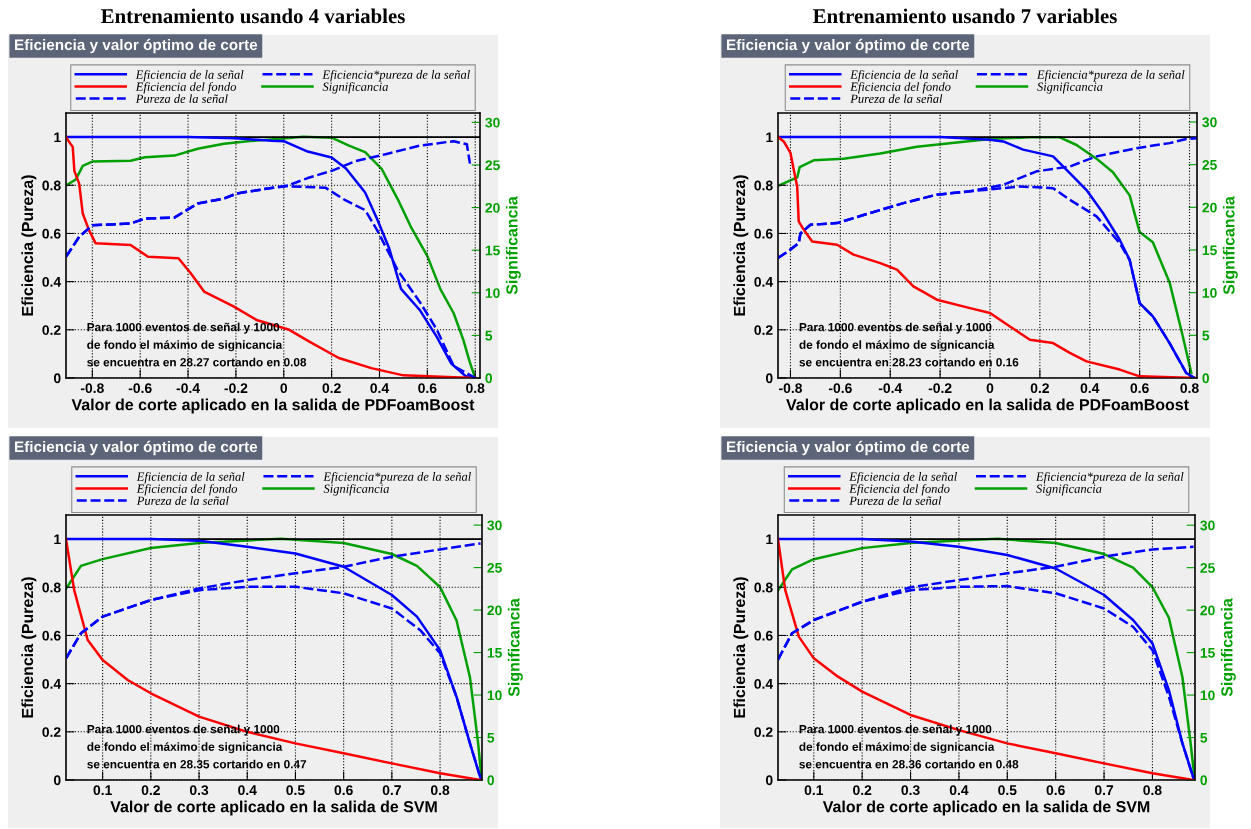  I want to click on chart-title: Entrenamiento usando 4 variables, so click(253, 16).